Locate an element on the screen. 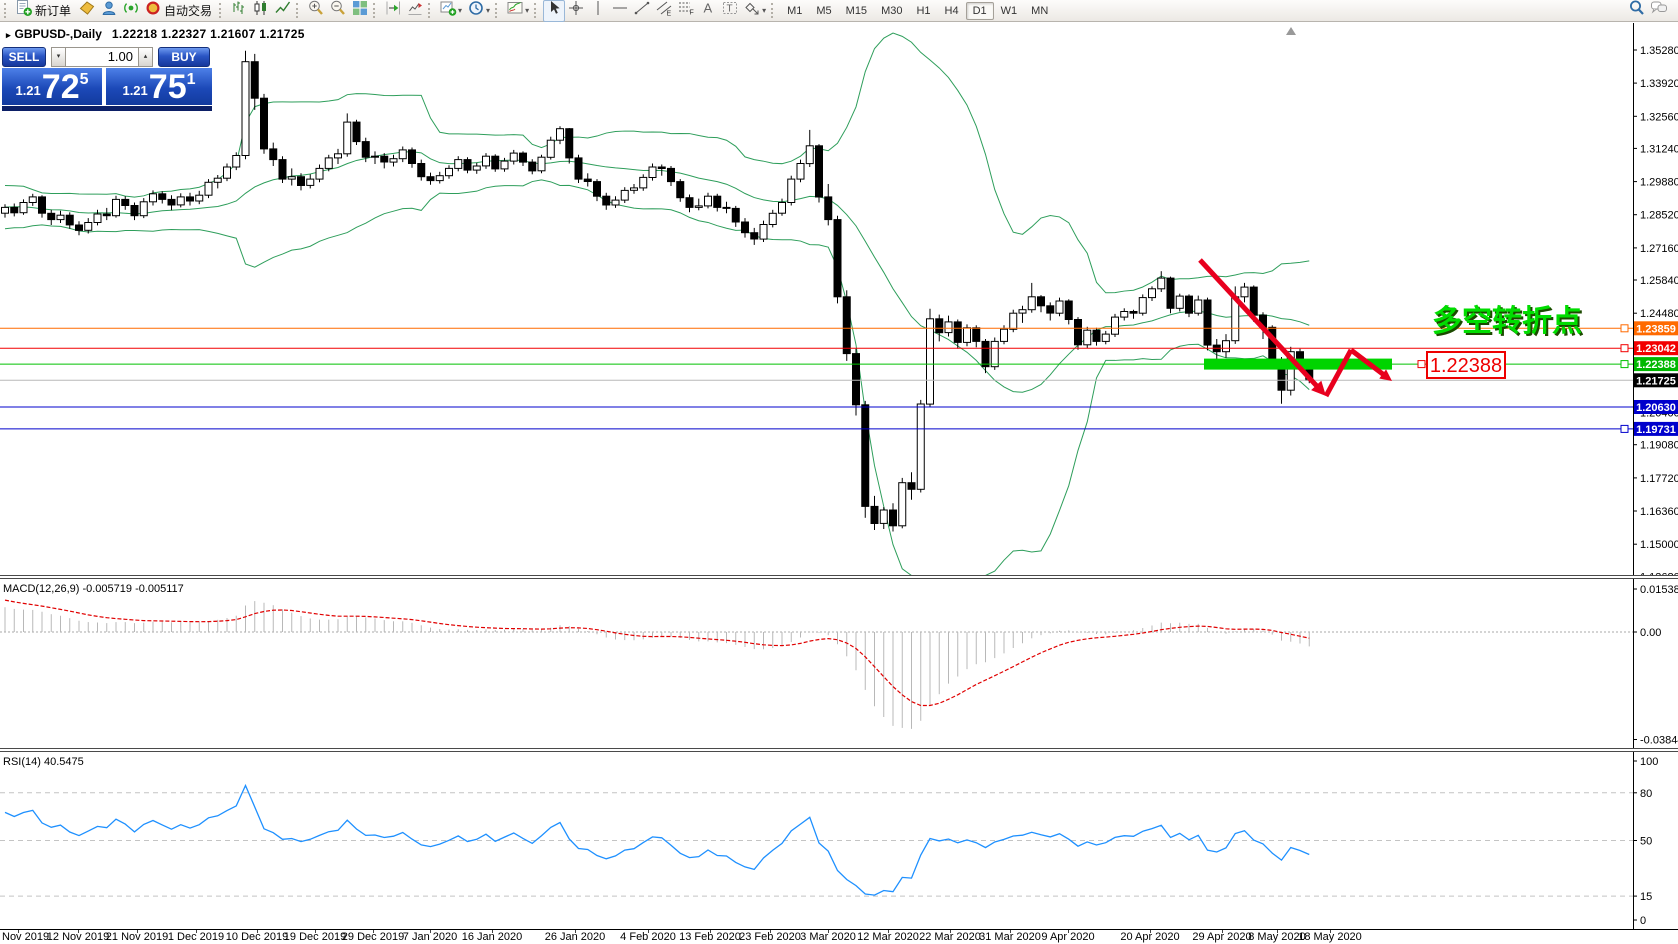 Image resolution: width=1678 pixels, height=944 pixels. new-chart-icon is located at coordinates (448, 11).